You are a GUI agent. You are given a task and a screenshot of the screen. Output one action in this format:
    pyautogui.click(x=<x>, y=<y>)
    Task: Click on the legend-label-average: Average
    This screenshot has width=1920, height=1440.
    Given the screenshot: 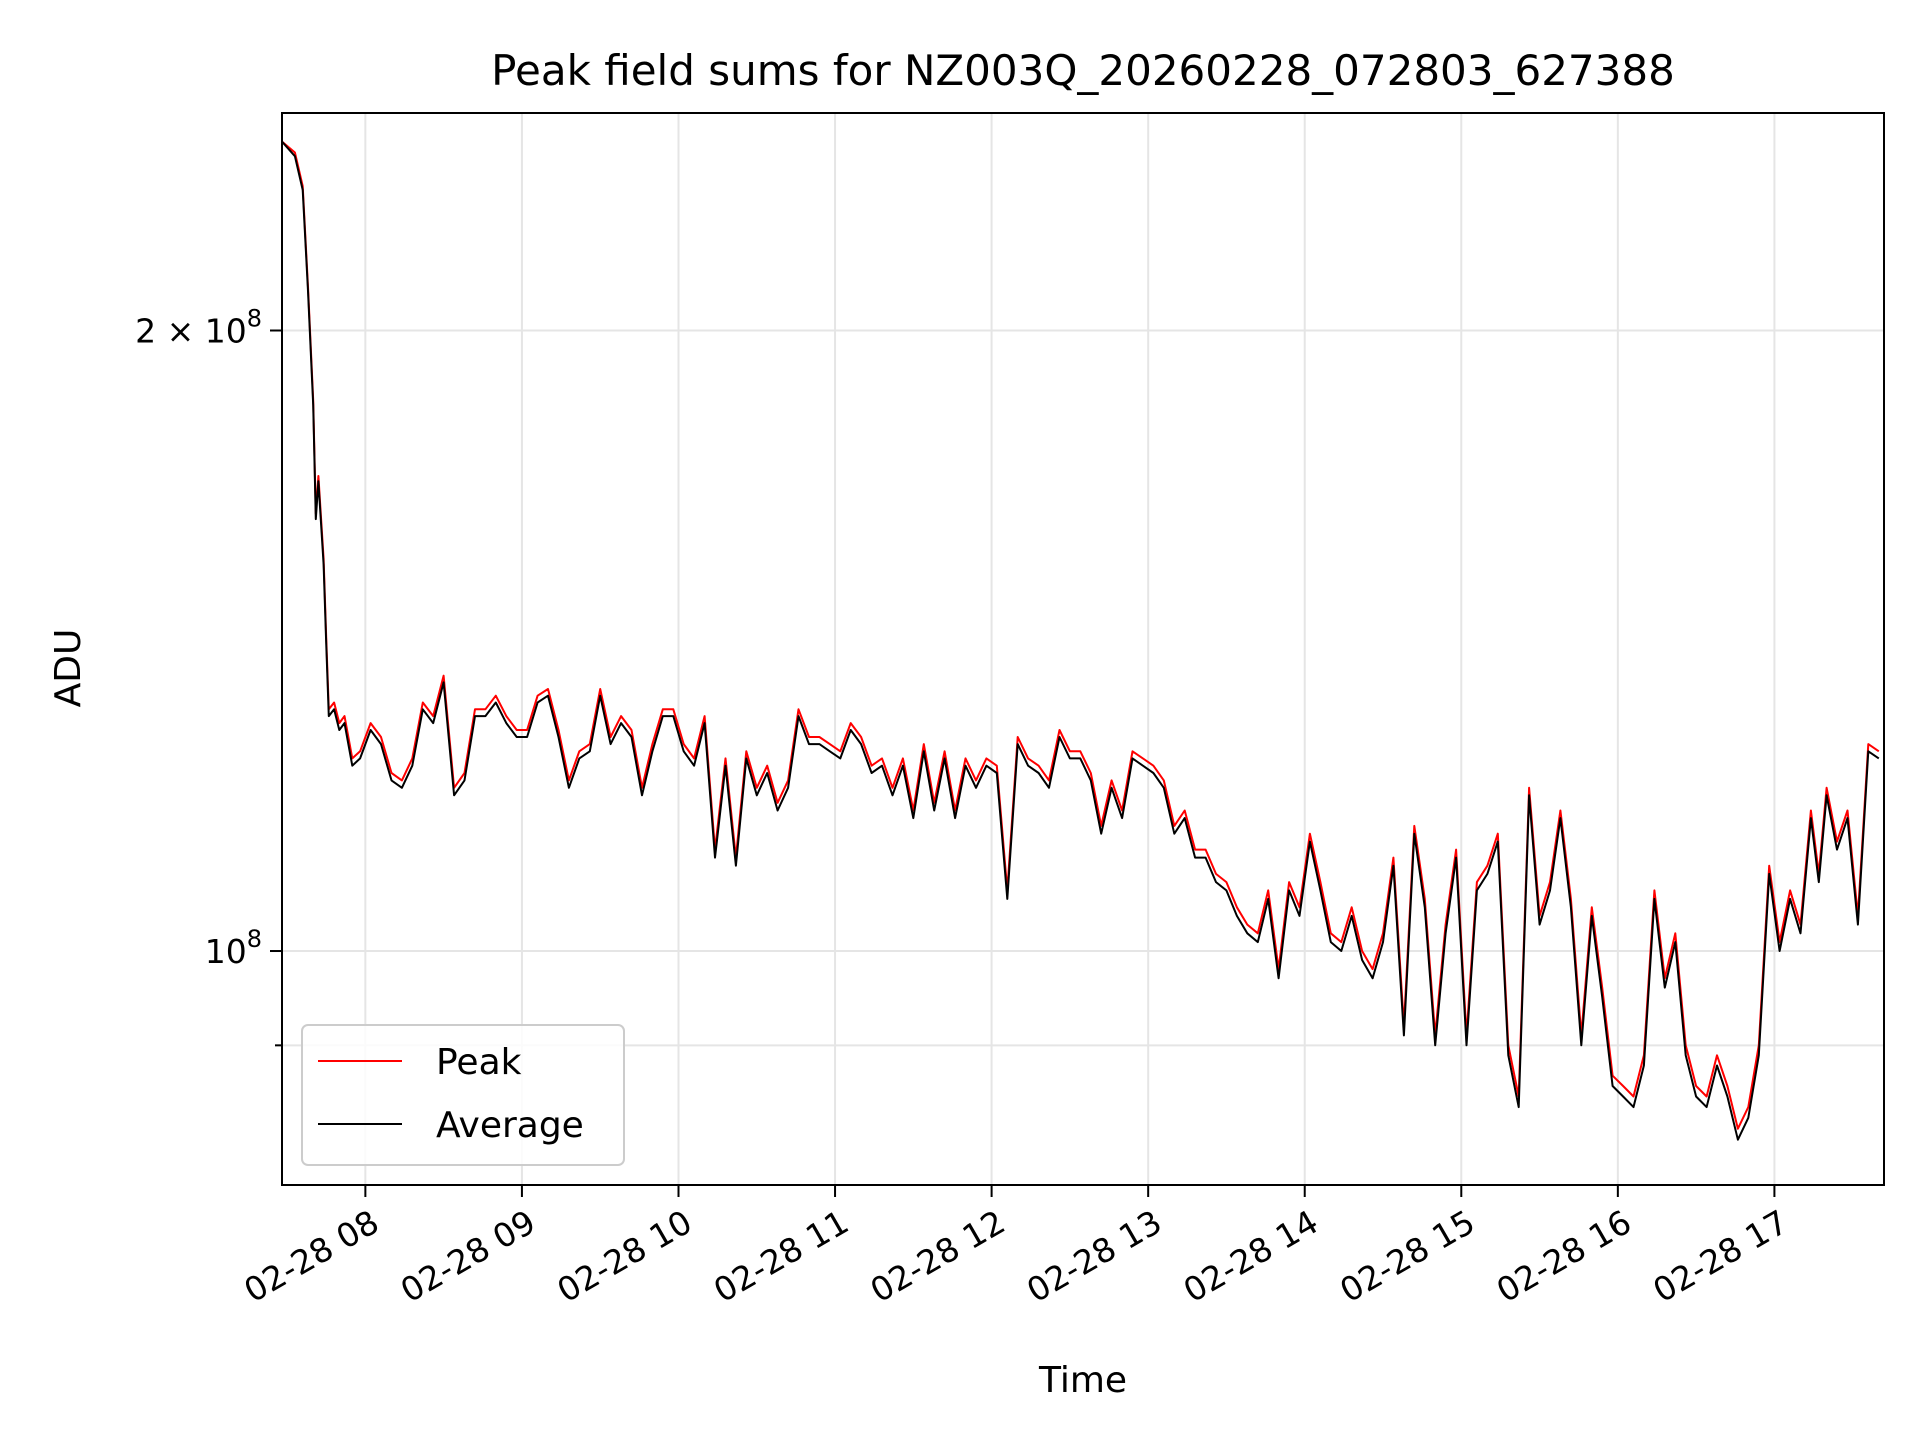 What is the action you would take?
    pyautogui.click(x=510, y=1125)
    